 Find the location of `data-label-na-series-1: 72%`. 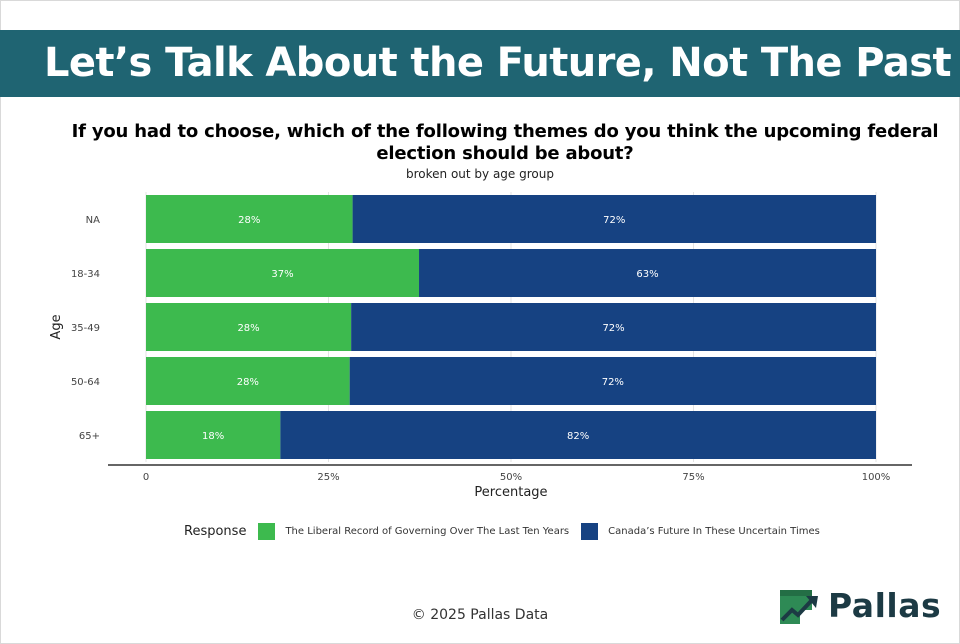

data-label-na-series-1: 72% is located at coordinates (614, 220).